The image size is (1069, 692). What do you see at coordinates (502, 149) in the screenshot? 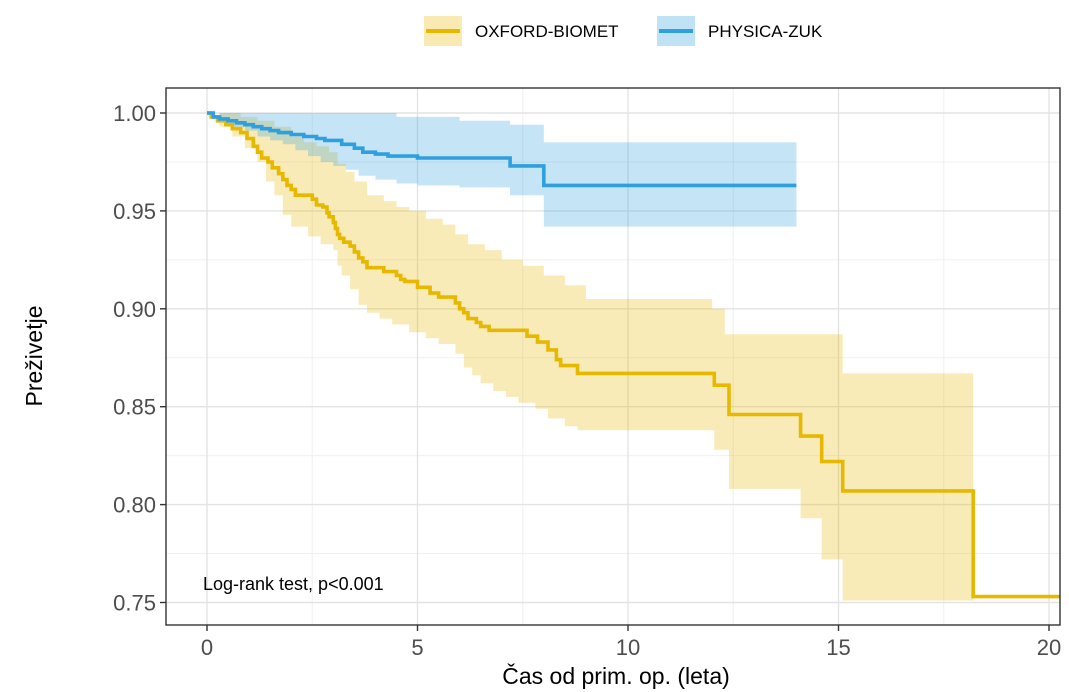
I see `survival-line-physica-zuk` at bounding box center [502, 149].